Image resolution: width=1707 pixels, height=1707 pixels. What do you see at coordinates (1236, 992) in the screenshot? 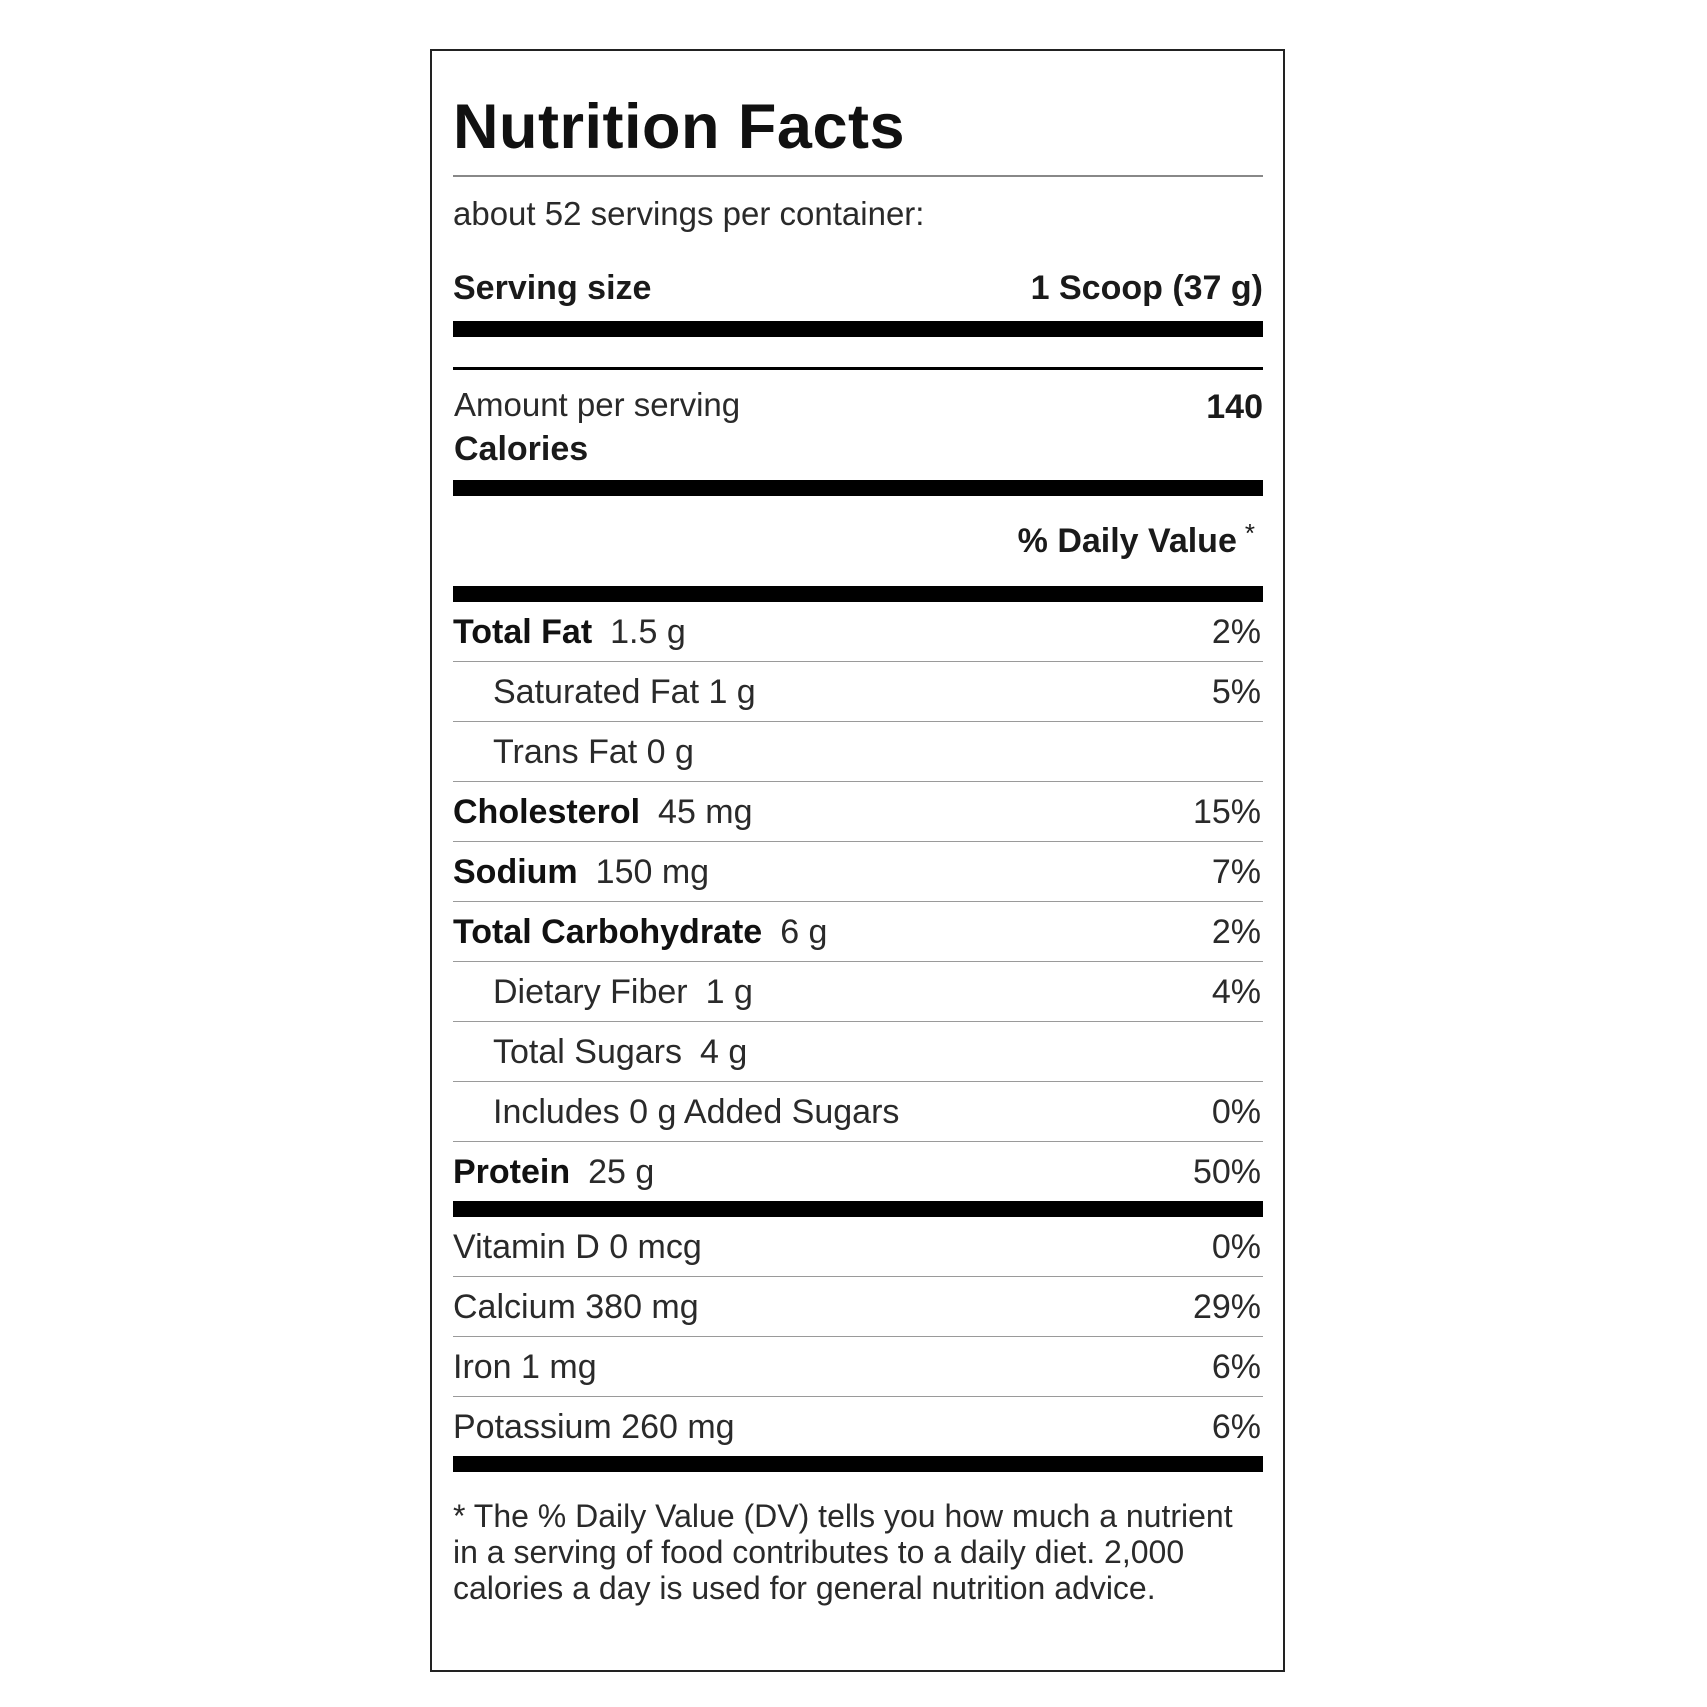
I see `nutrient-daily-value: 4%` at bounding box center [1236, 992].